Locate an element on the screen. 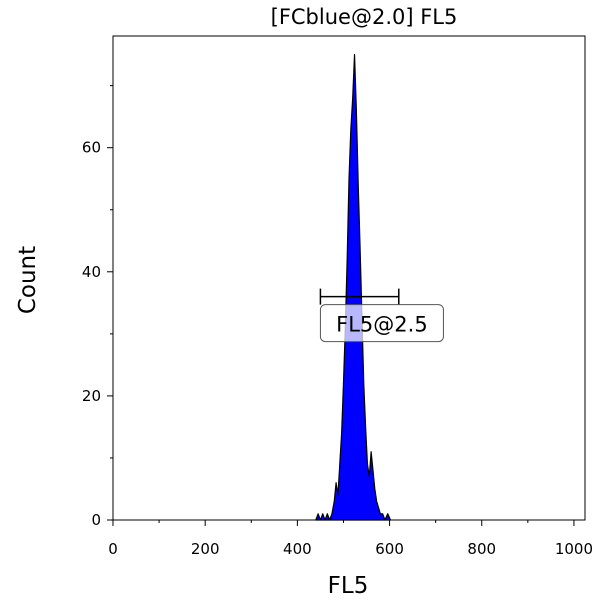 Image resolution: width=609 pixels, height=605 pixels. x-tick-label-200: 200 is located at coordinates (205, 549).